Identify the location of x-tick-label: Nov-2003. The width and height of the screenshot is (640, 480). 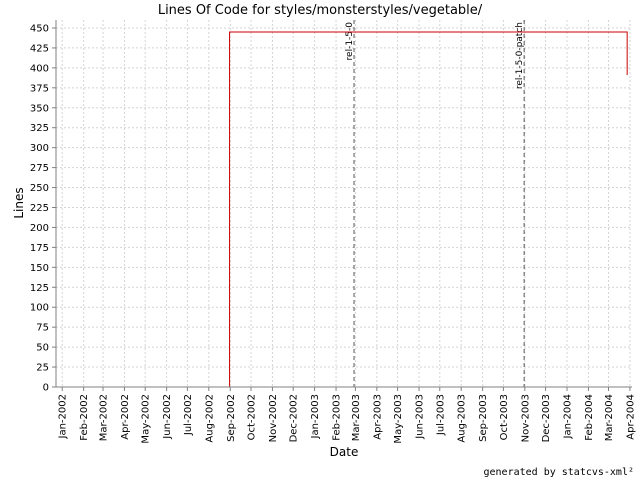
(525, 418).